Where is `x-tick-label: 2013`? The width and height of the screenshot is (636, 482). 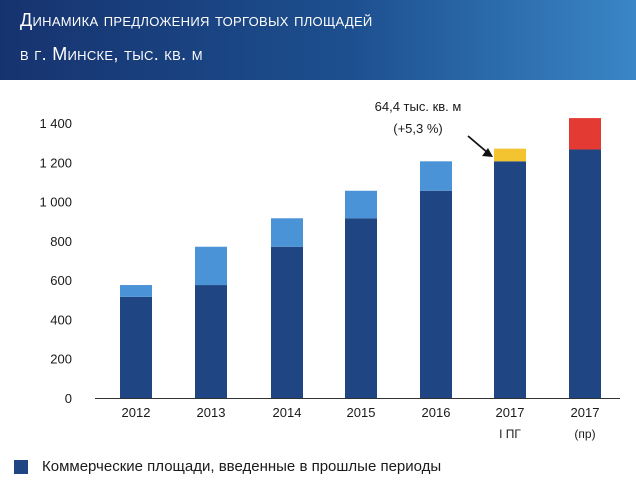 x-tick-label: 2013 is located at coordinates (211, 412).